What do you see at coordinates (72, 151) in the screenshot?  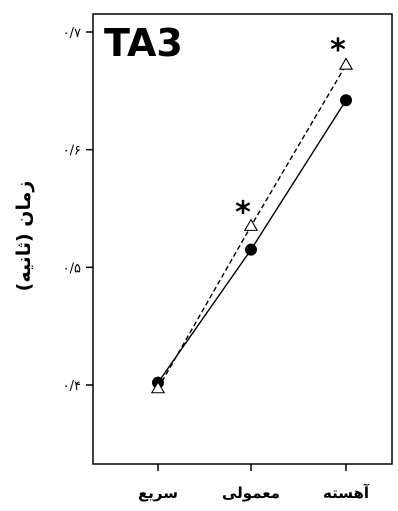 I see `y-tick-label: ۰/۶` at bounding box center [72, 151].